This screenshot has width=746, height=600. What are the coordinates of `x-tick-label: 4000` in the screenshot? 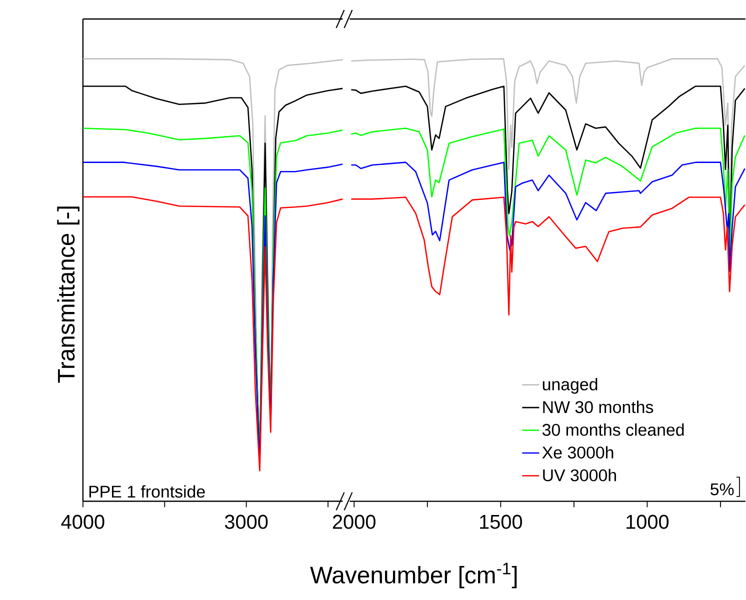 It's located at (82, 522).